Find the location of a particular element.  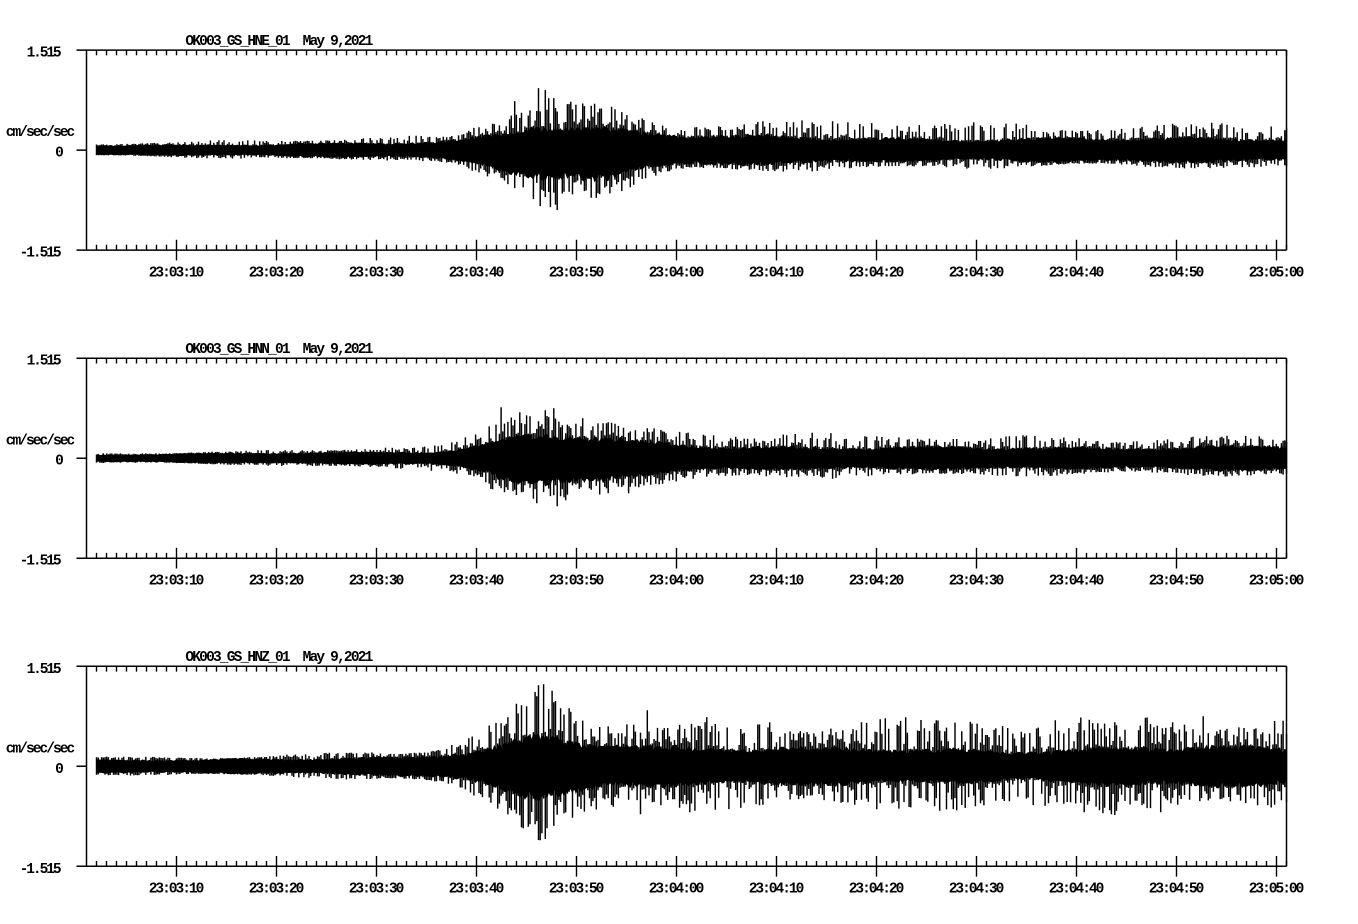

svg-text: OK003_GS_HNE_01 May 9,2021 is located at coordinates (279, 42).